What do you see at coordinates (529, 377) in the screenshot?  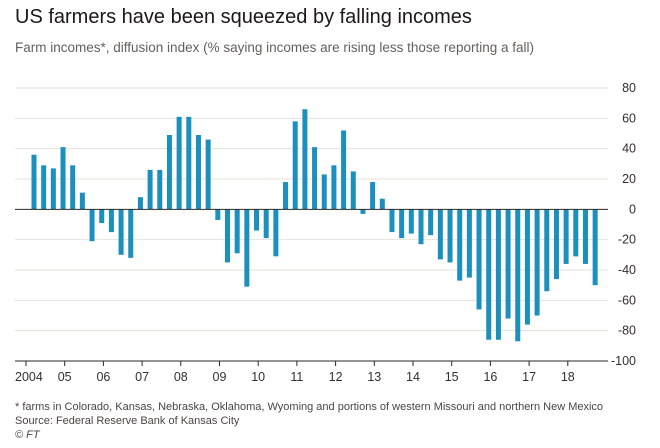 I see `x-tick-label: 17` at bounding box center [529, 377].